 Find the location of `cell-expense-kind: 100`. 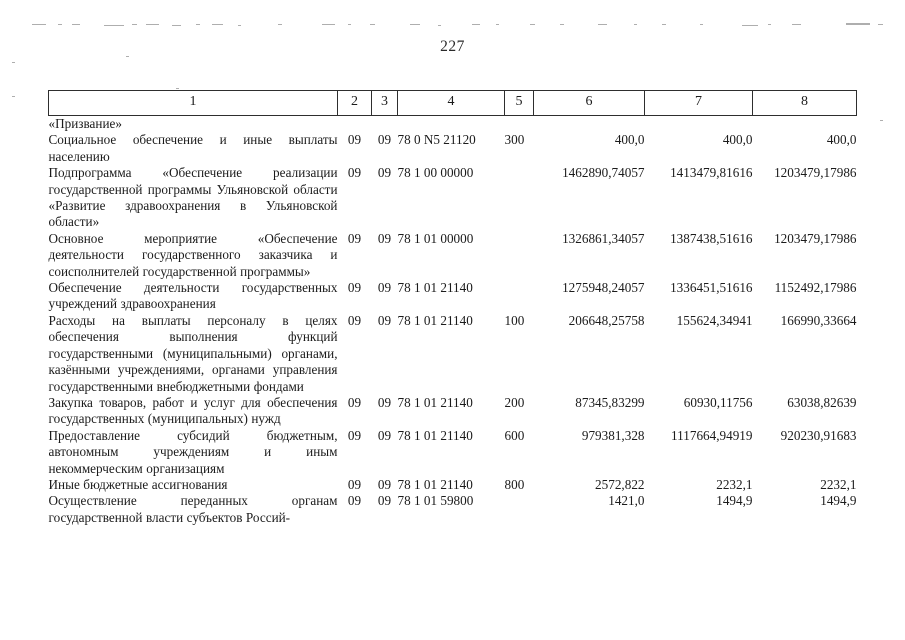

cell-expense-kind: 100 is located at coordinates (514, 320).